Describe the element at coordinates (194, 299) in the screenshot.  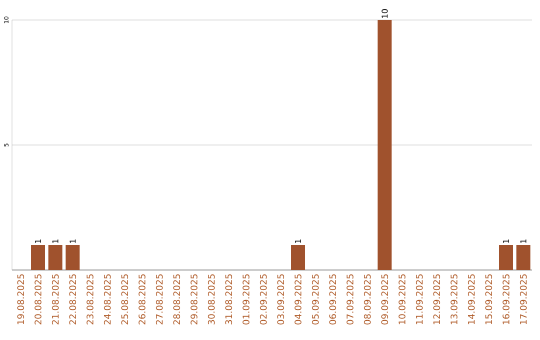
I see `x-tick-label: 29.08.2025` at that location.